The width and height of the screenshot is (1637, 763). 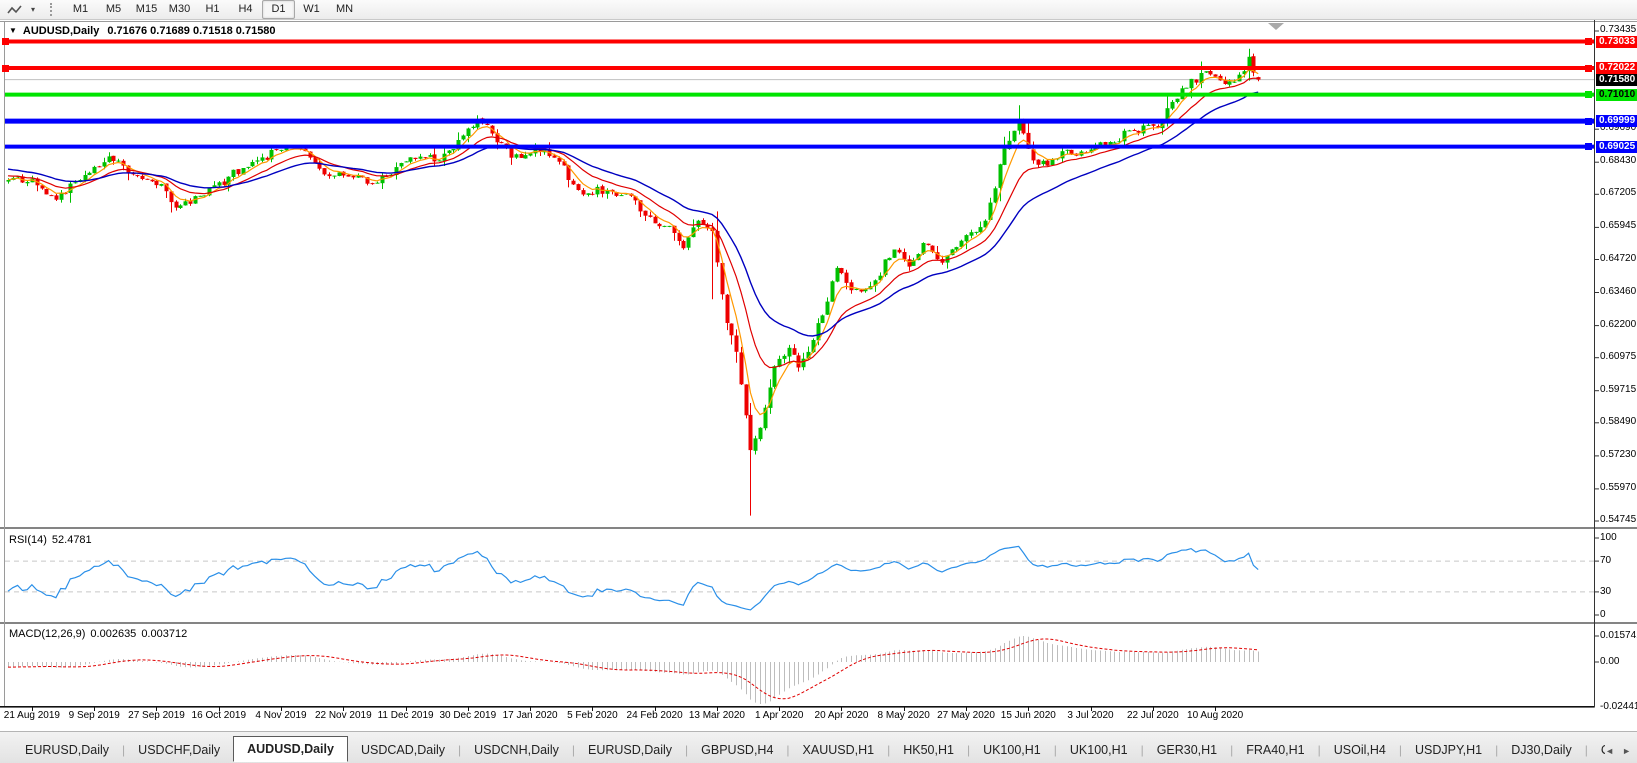 I want to click on timeframe-H1: H1, so click(x=212, y=9).